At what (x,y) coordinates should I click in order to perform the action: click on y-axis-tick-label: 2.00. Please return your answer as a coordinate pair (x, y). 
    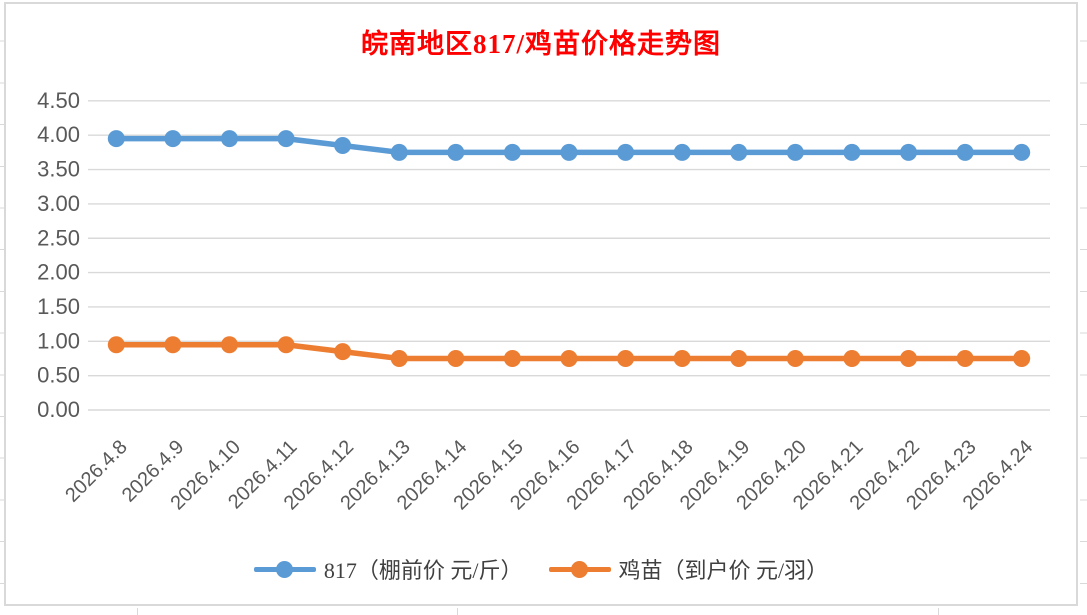
    Looking at the image, I should click on (58, 272).